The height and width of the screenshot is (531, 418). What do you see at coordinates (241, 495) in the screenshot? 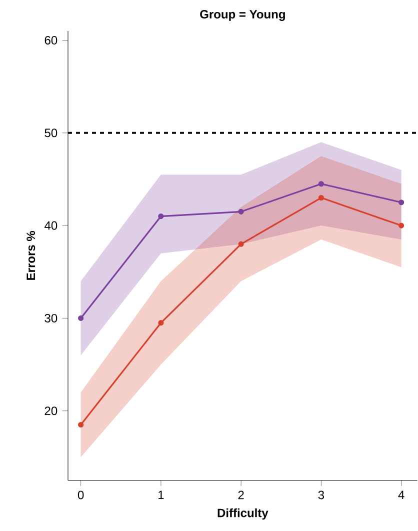
I see `x-tick-label: 2` at bounding box center [241, 495].